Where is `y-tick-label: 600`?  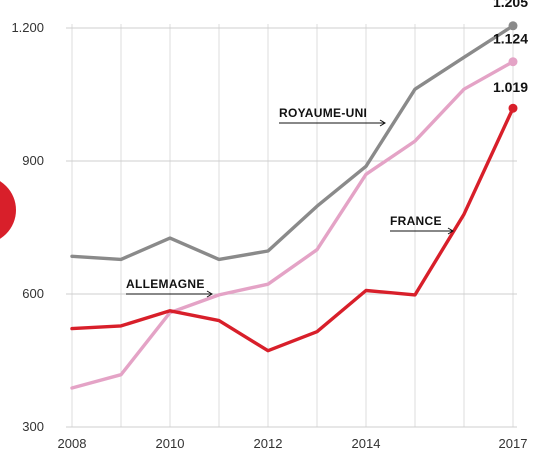 y-tick-label: 600 is located at coordinates (33, 293).